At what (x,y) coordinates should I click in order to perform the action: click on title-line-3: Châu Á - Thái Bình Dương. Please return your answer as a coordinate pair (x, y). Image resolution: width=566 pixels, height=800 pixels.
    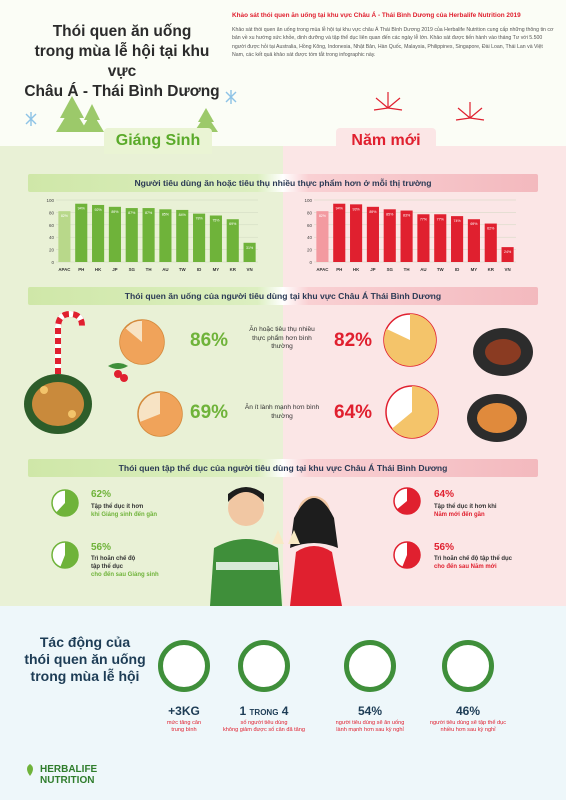
    Looking at the image, I should click on (122, 91).